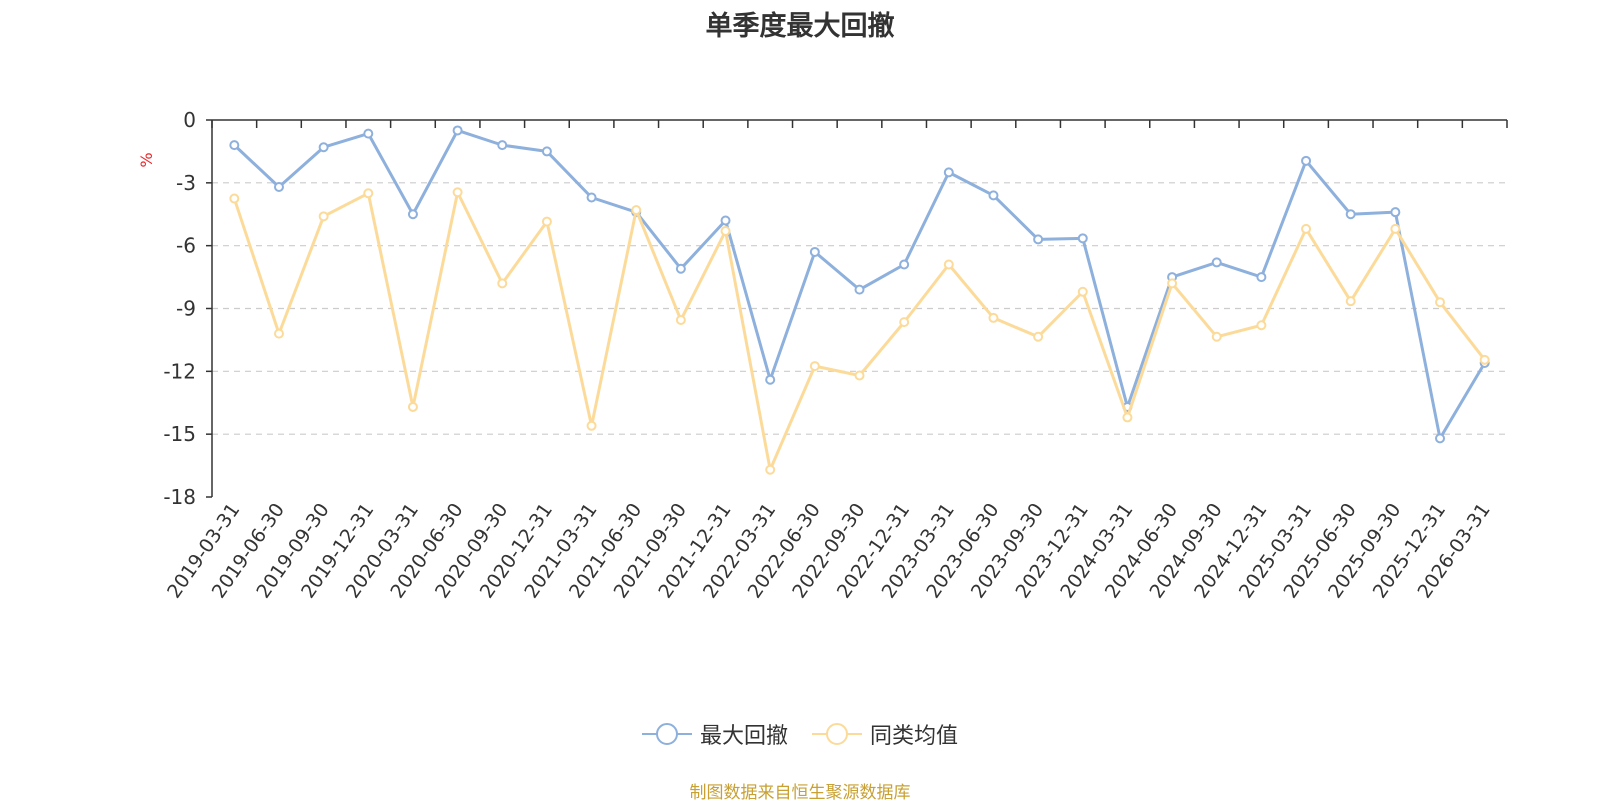 The image size is (1600, 803). Describe the element at coordinates (186, 309) in the screenshot. I see `y-tick-label: -9` at that location.